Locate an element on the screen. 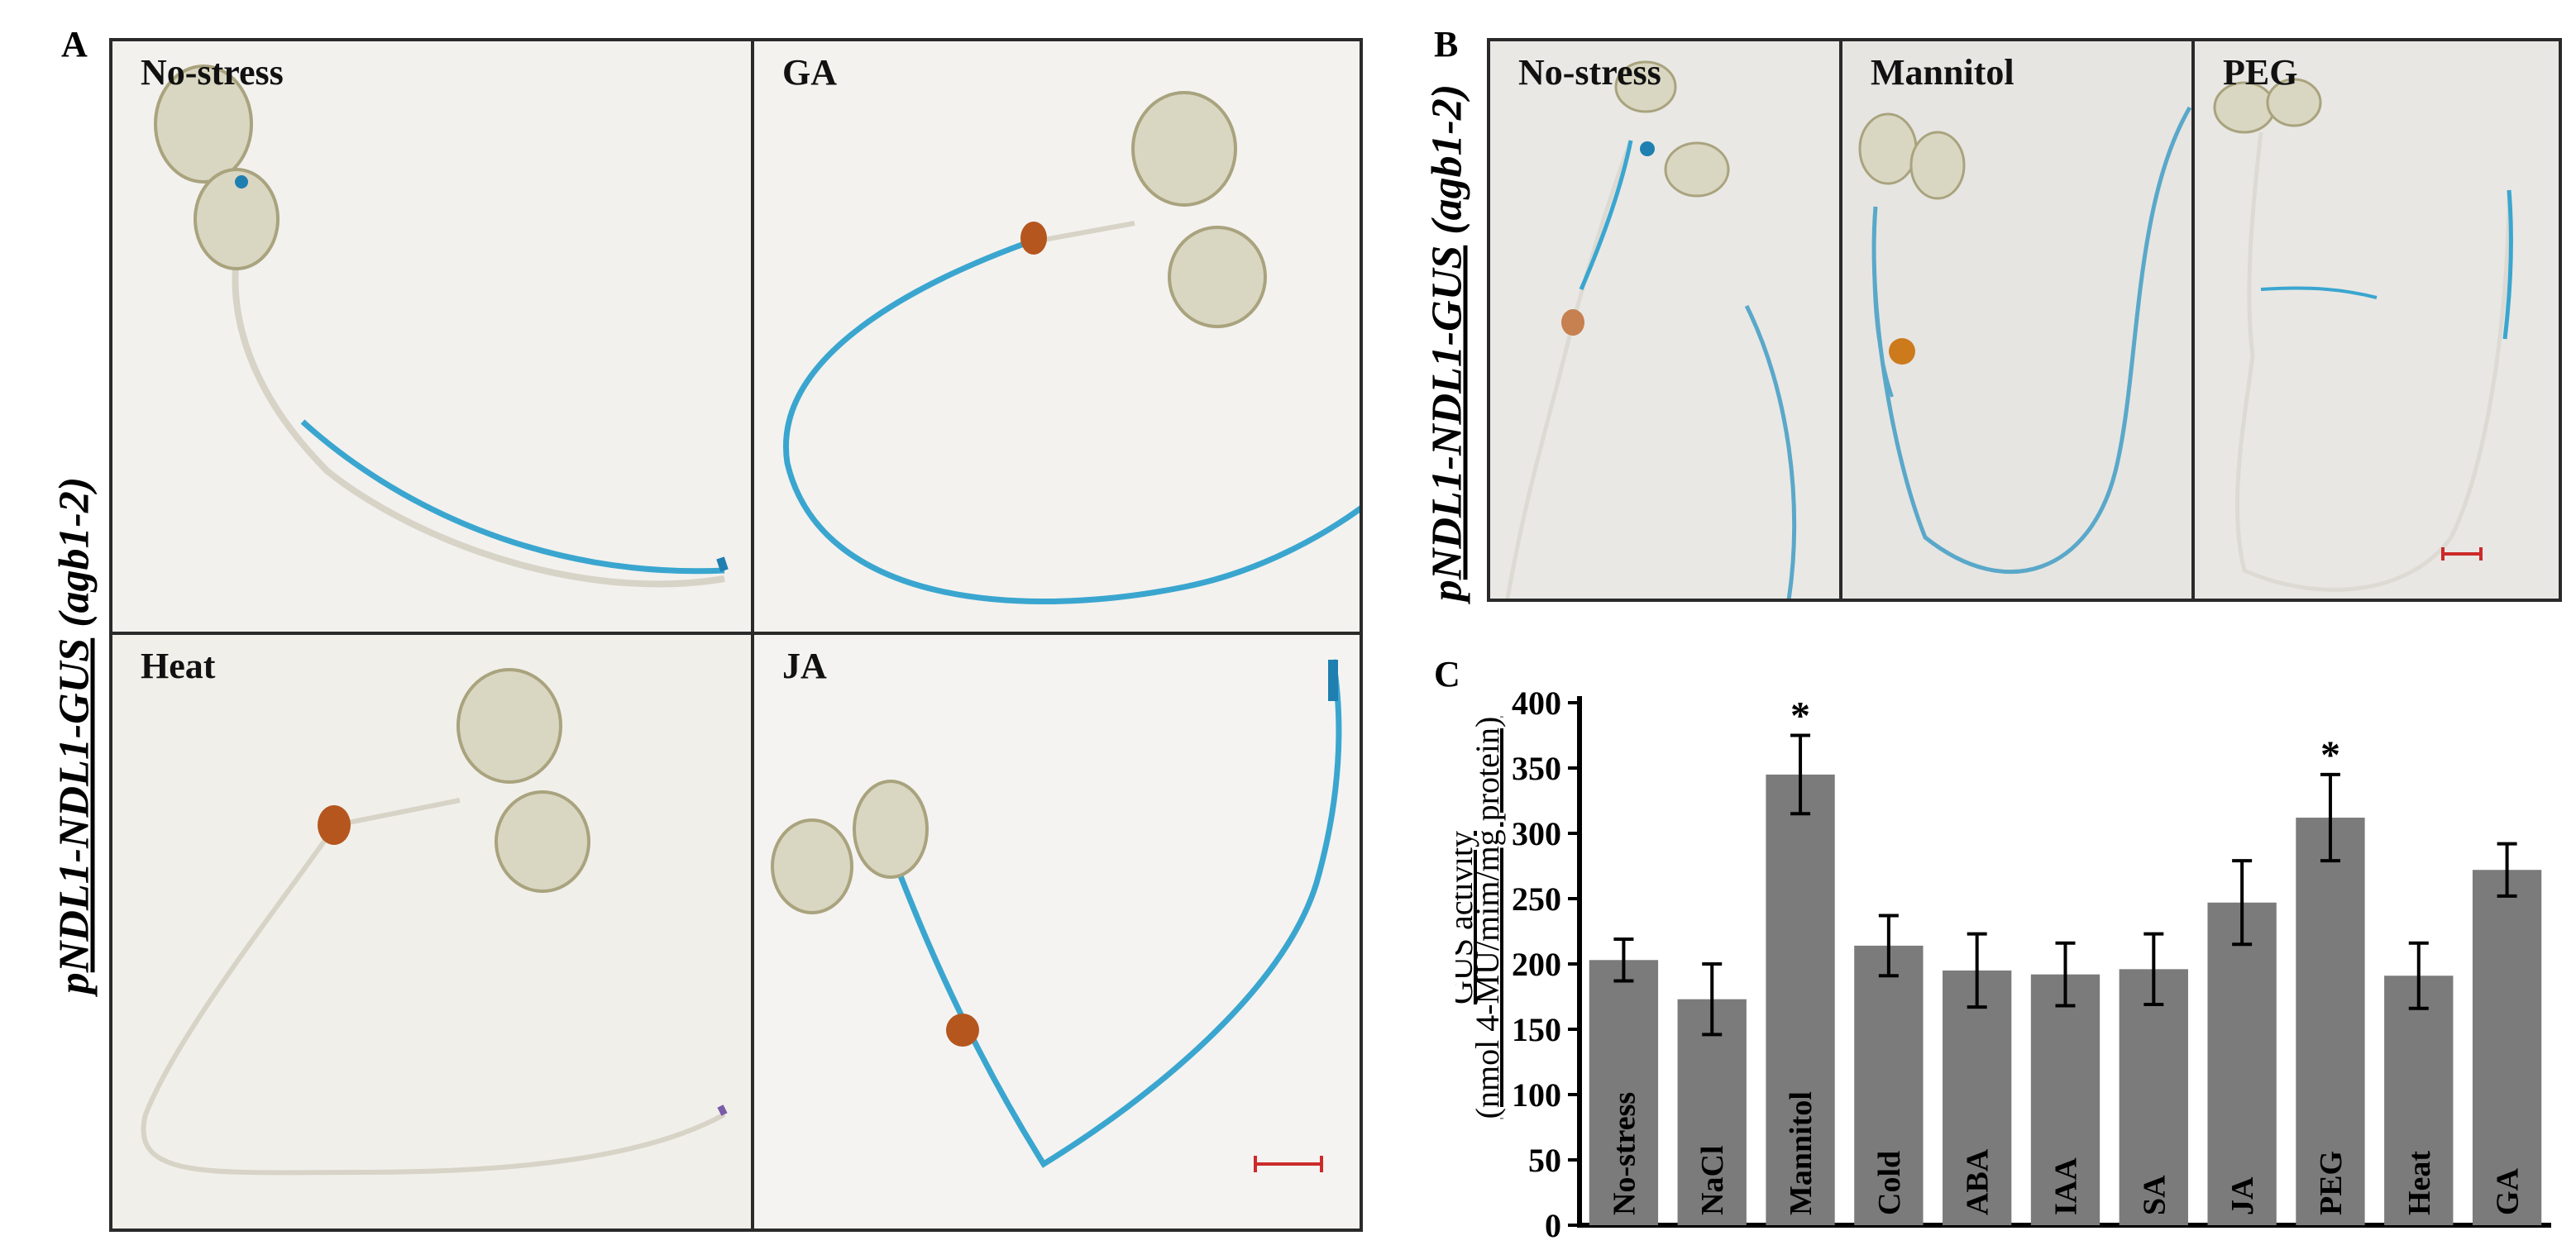  x-tick-label: IAA is located at coordinates (2066, 1186).